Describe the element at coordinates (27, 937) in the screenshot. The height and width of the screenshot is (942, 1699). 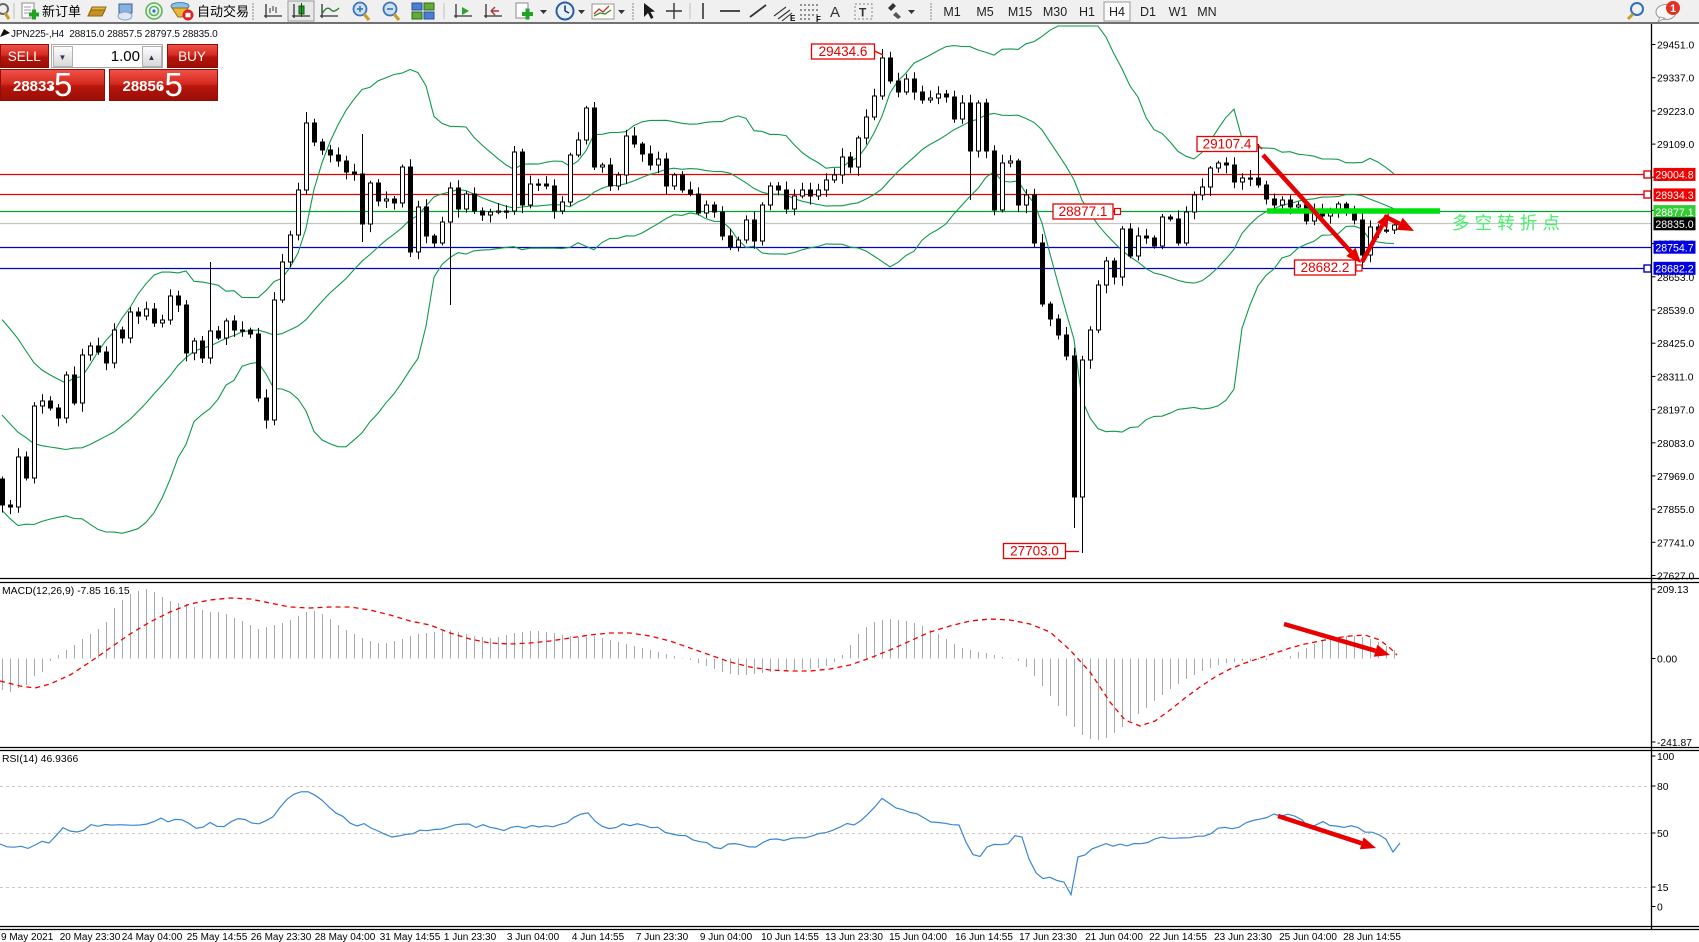
I see `svg-text: 9 May 2021` at that location.